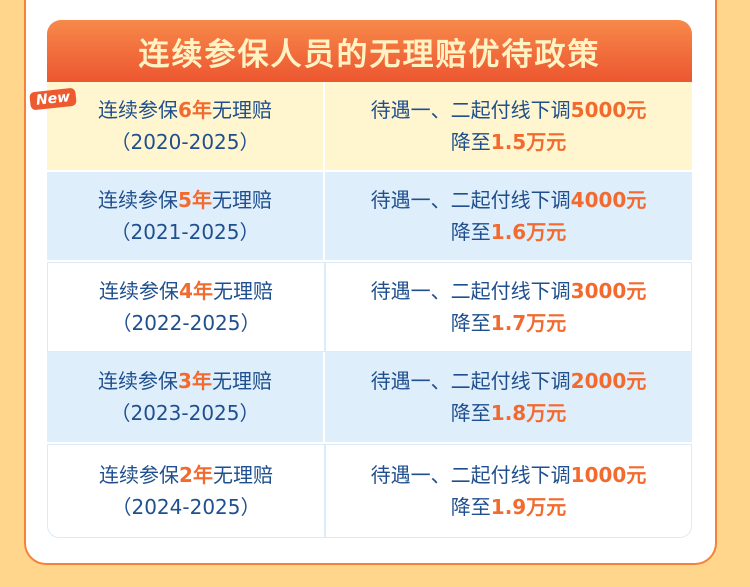 The height and width of the screenshot is (587, 750). I want to click on benefit-line2: 降至1.6万元, so click(508, 232).